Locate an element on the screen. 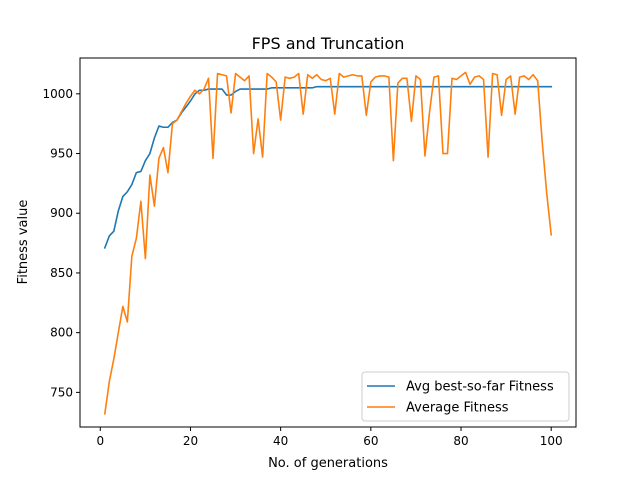  y-tick-label: 1000 is located at coordinates (57, 94).